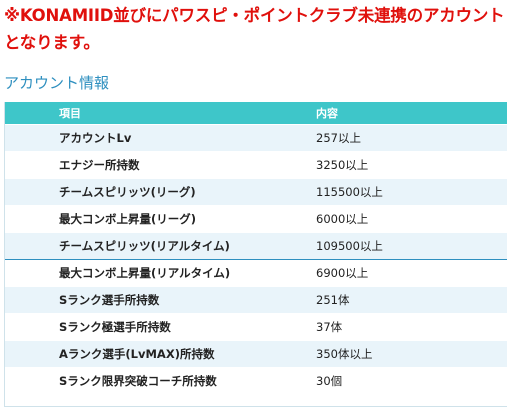  I want to click on table-row: 最大コンボ上昇量(リアルタイム) 6900以上, so click(255, 273).